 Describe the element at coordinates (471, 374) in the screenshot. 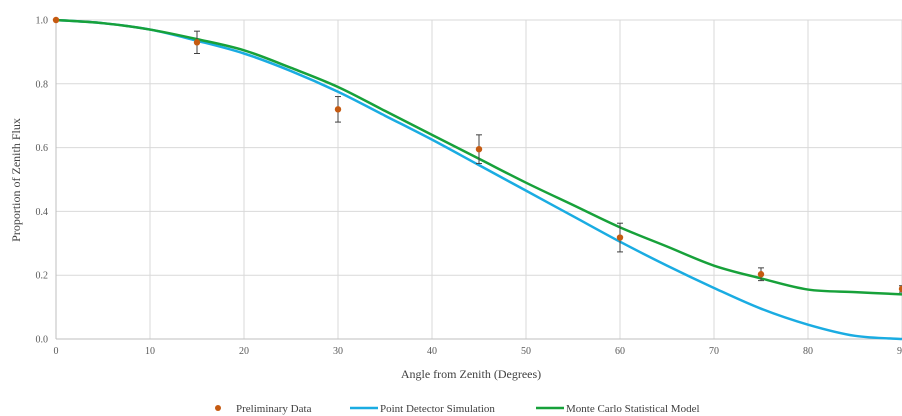

I see `x-axis-title: Angle from Zenith (Degrees)` at that location.